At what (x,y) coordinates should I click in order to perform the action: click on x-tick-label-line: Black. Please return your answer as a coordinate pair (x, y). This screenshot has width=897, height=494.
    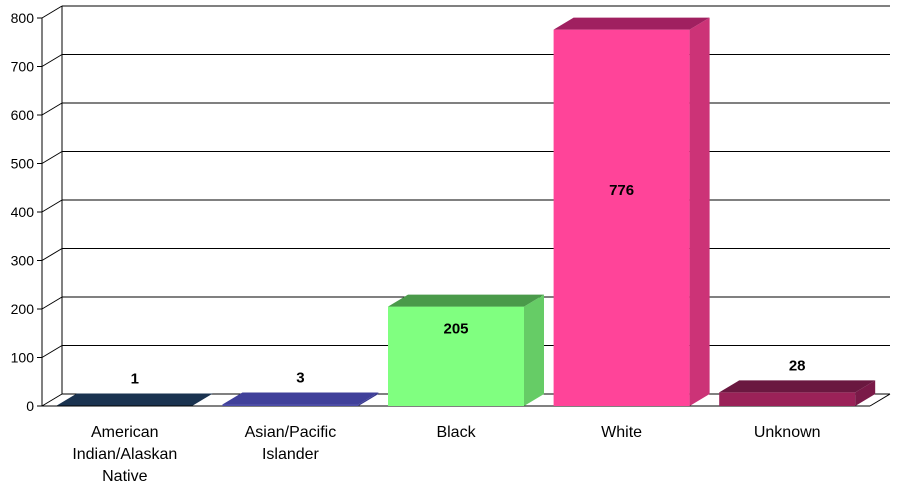
    Looking at the image, I should click on (456, 432).